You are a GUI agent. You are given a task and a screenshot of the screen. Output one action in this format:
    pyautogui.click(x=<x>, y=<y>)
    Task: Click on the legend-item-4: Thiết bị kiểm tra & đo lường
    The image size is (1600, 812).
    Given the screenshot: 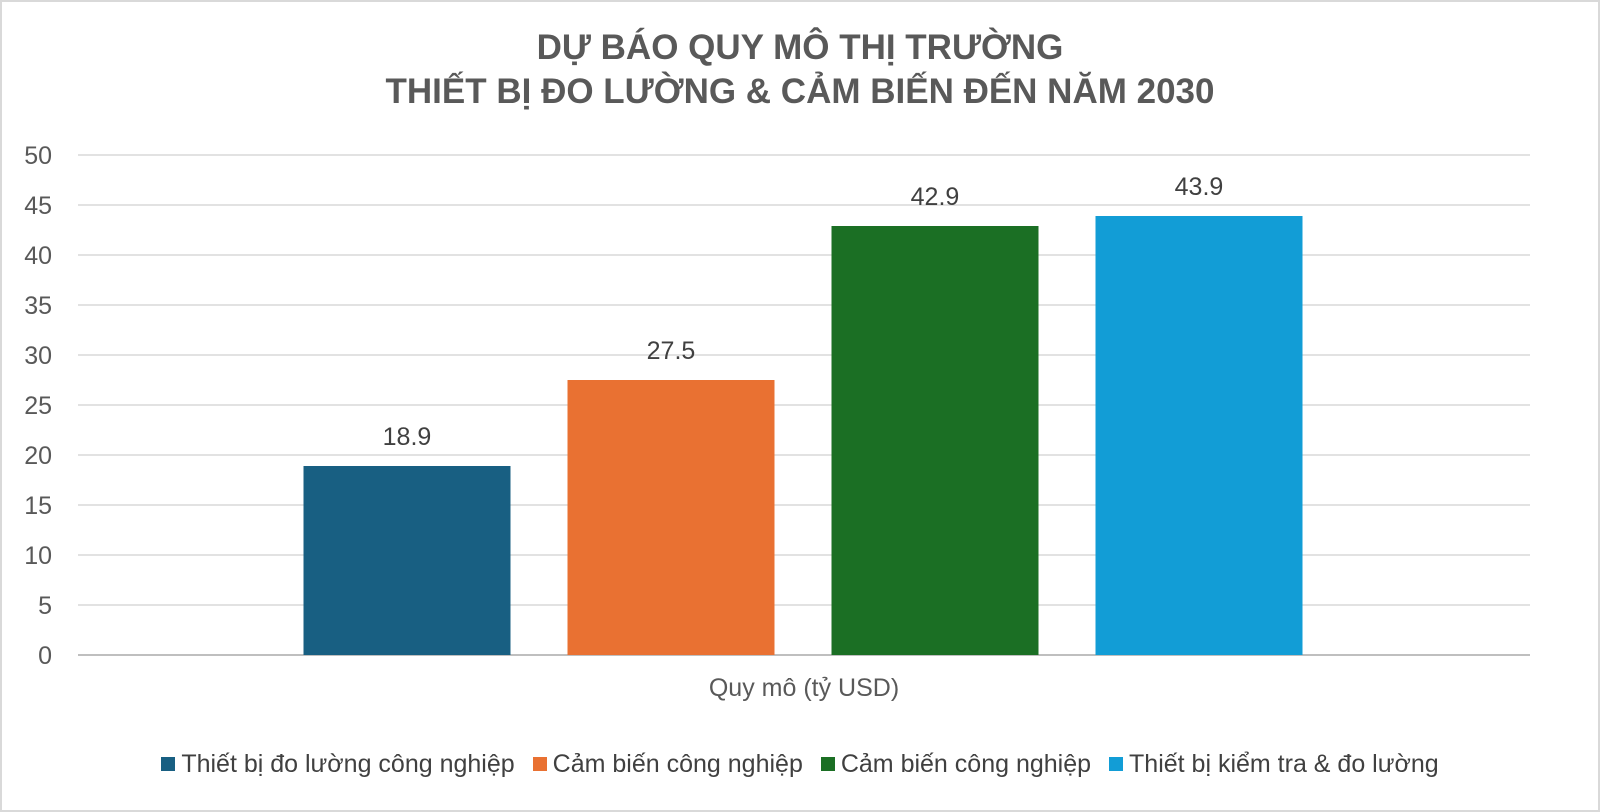 What is the action you would take?
    pyautogui.click(x=1274, y=764)
    